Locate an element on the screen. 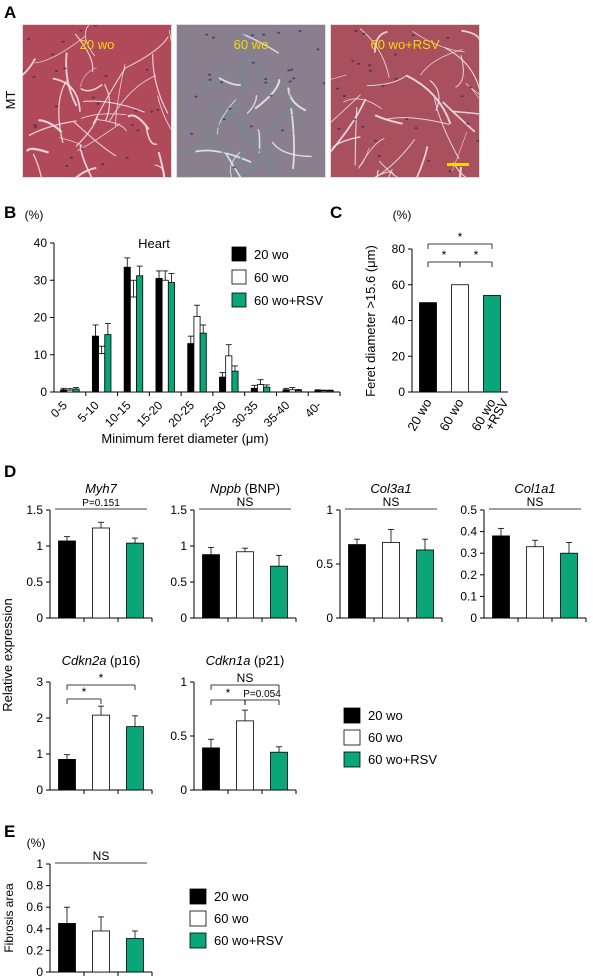 This screenshot has width=593, height=979. micrograph-label: 20 wo is located at coordinates (97, 44).